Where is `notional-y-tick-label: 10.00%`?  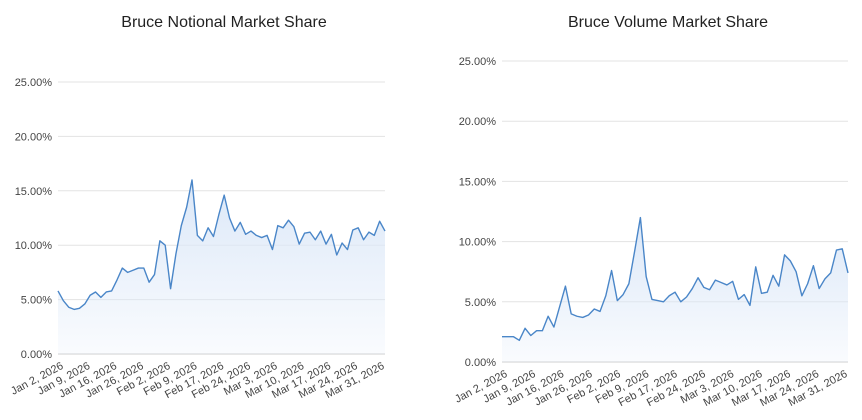
notional-y-tick-label: 10.00% is located at coordinates (34, 246).